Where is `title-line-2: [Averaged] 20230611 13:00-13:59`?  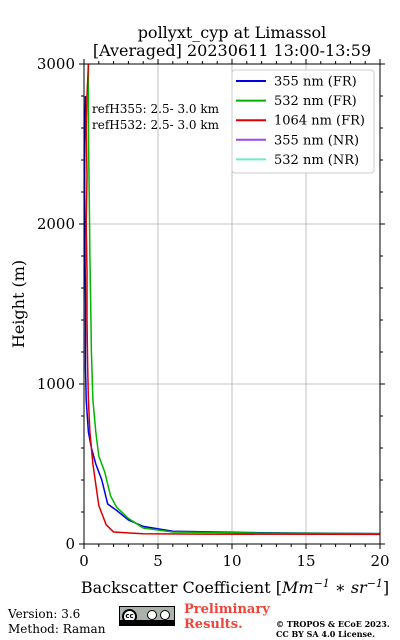
title-line-2: [Averaged] 20230611 13:00-13:59 is located at coordinates (232, 50).